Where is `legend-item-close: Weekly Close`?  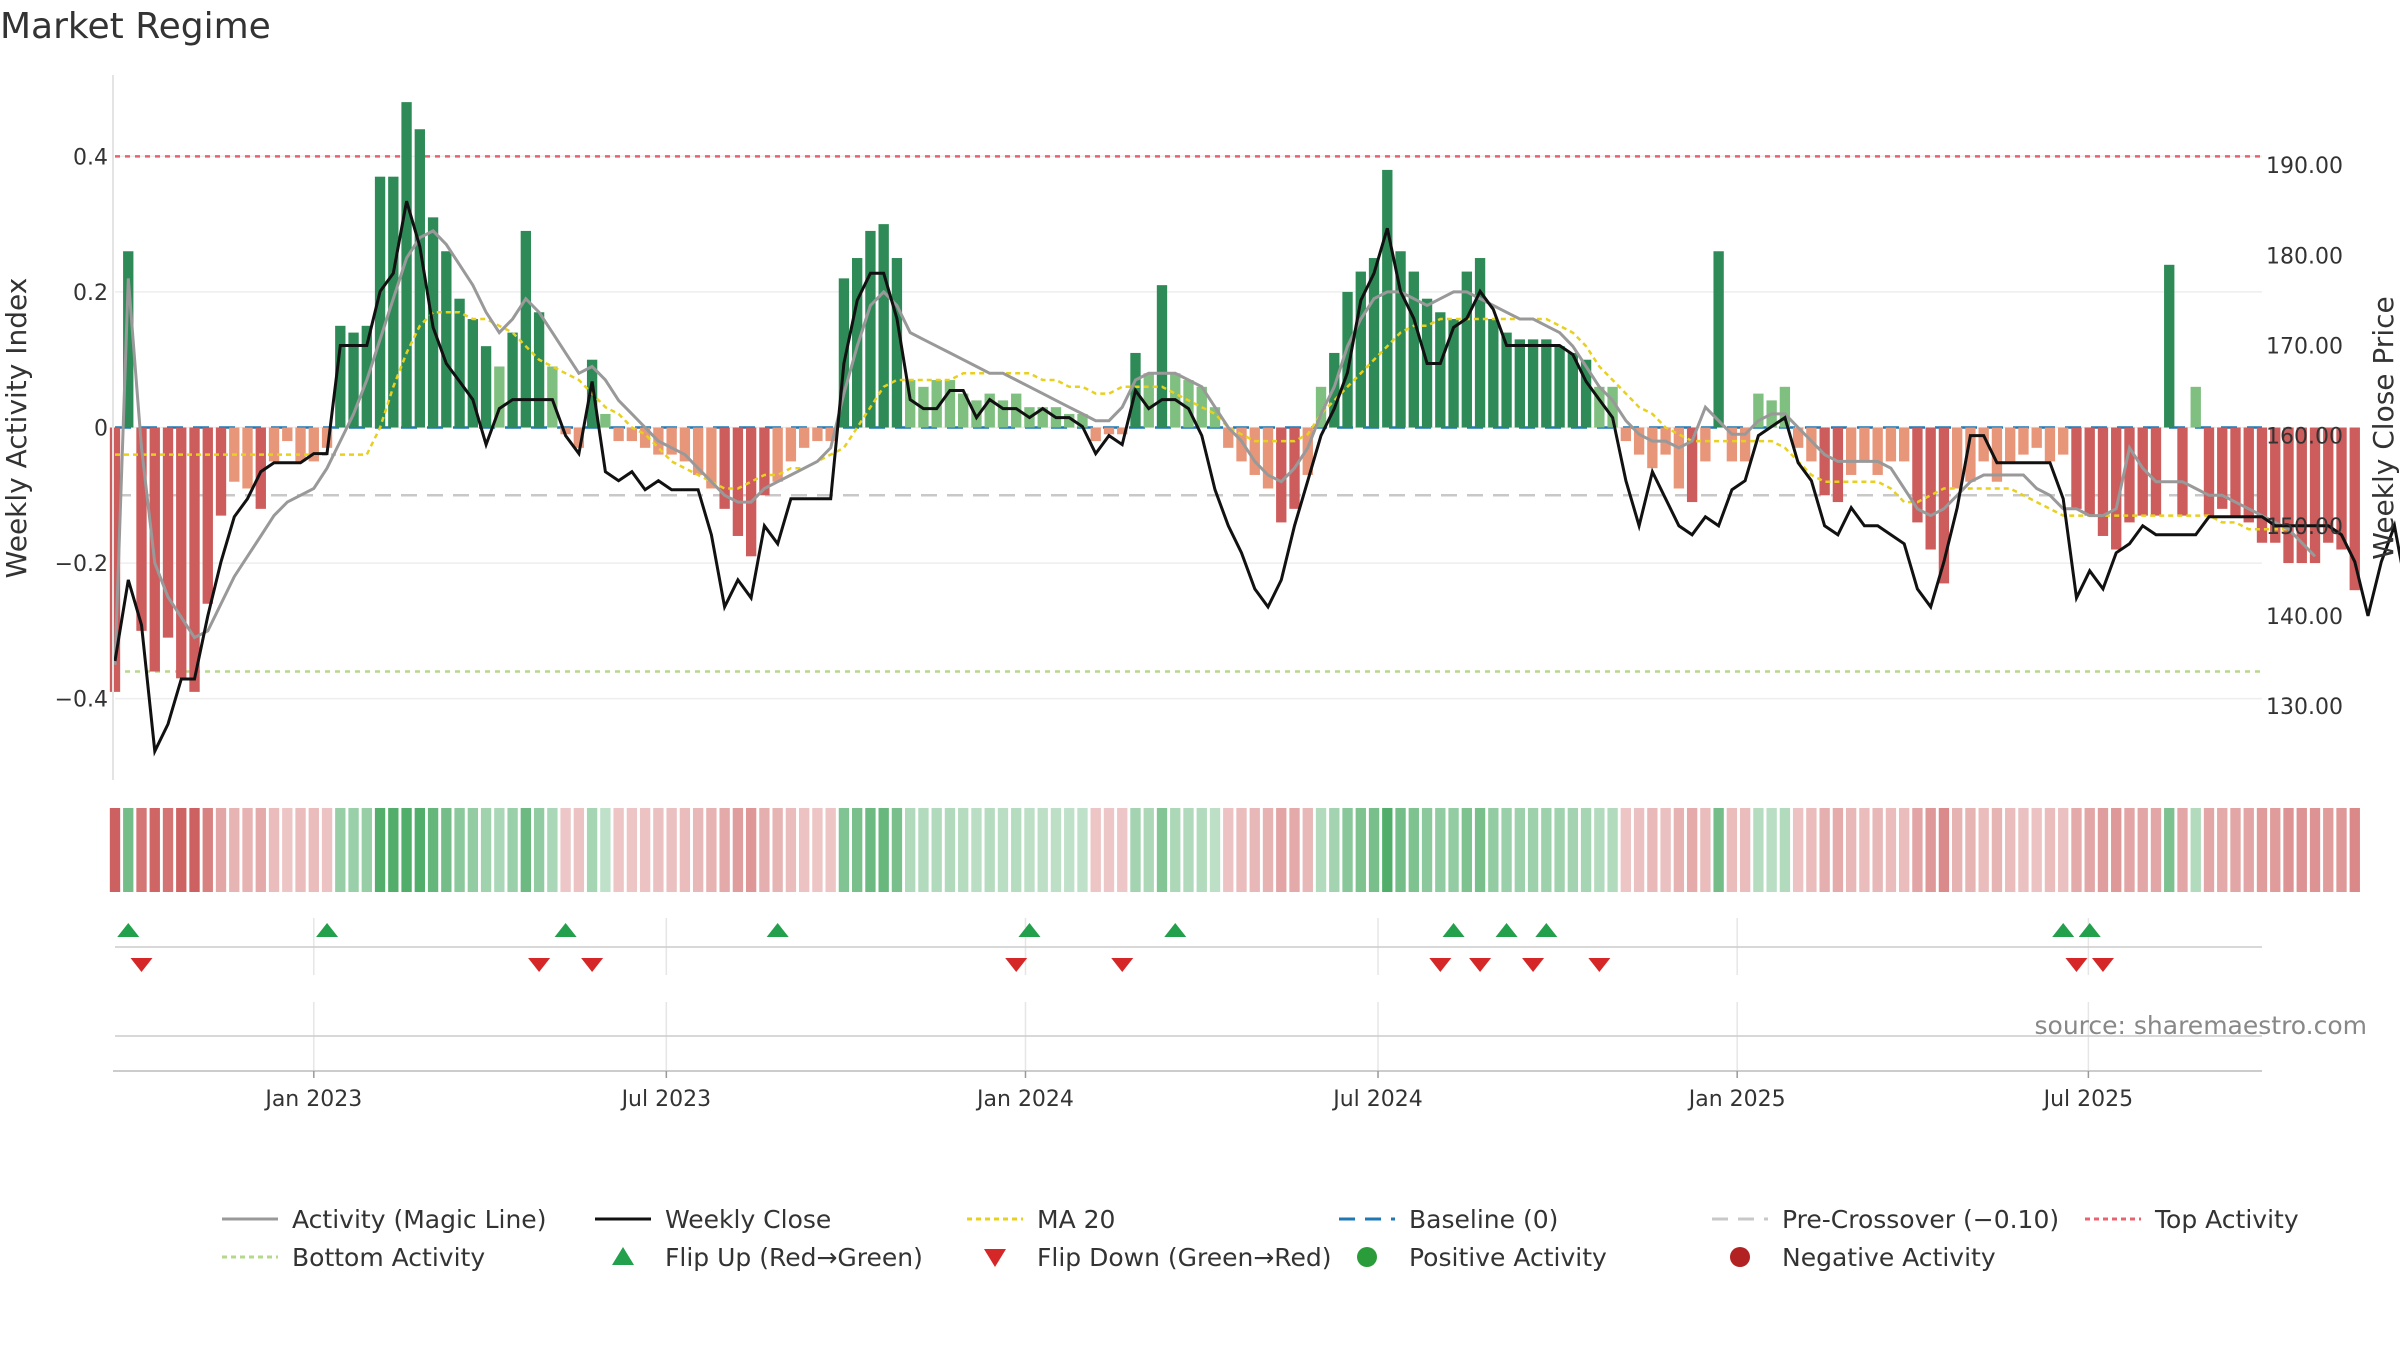
legend-item-close: Weekly Close is located at coordinates (713, 1219).